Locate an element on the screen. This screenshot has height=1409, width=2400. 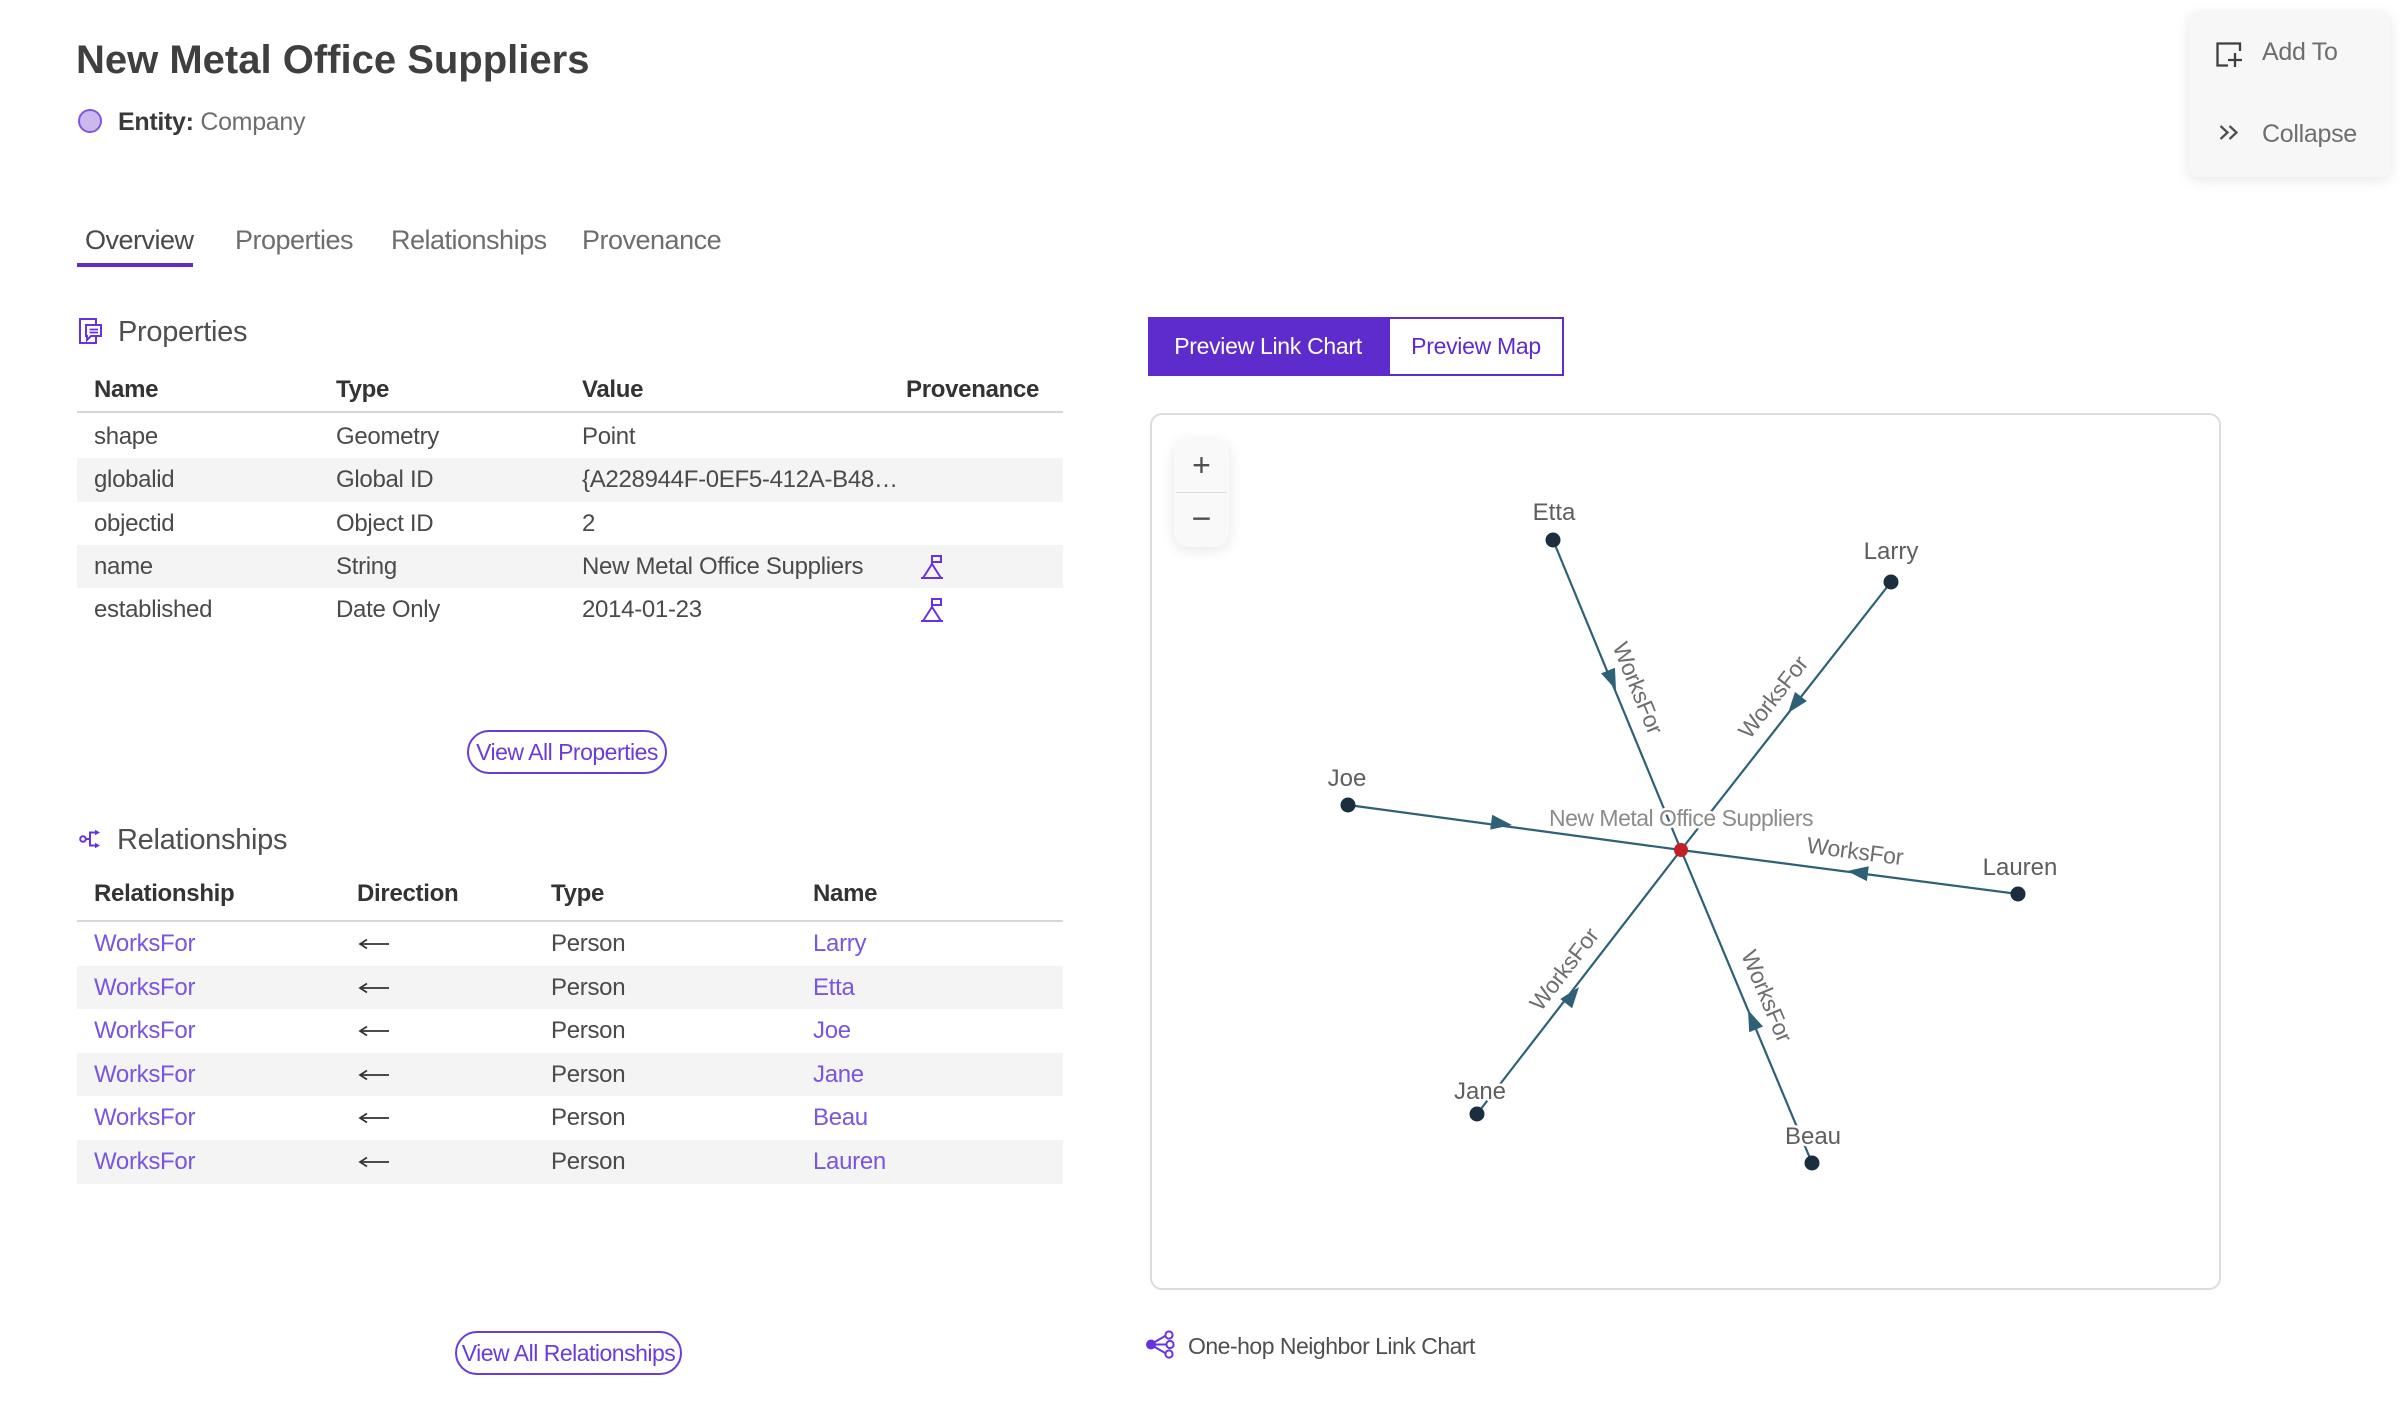
svg-text: Joe is located at coordinates (1347, 778).